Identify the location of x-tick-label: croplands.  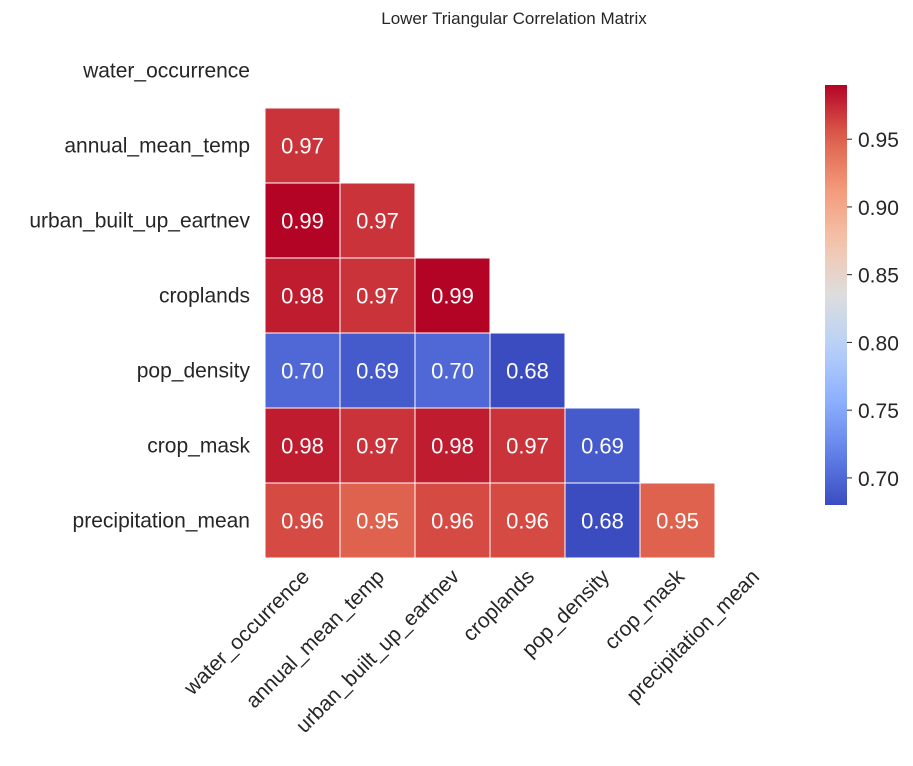
(498, 605).